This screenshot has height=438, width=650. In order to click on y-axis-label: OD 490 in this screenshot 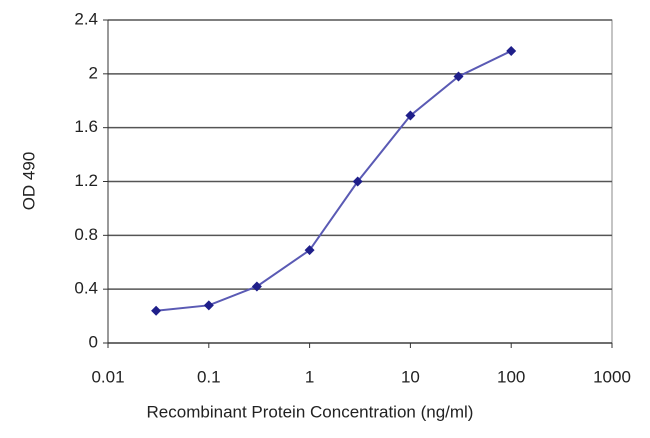, I will do `click(28, 181)`.